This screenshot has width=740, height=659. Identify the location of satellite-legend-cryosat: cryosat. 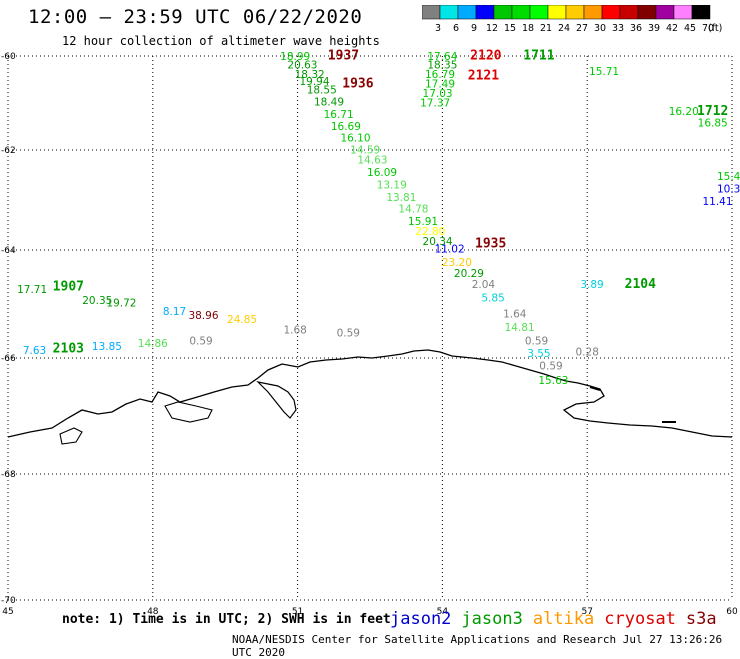
(640, 619).